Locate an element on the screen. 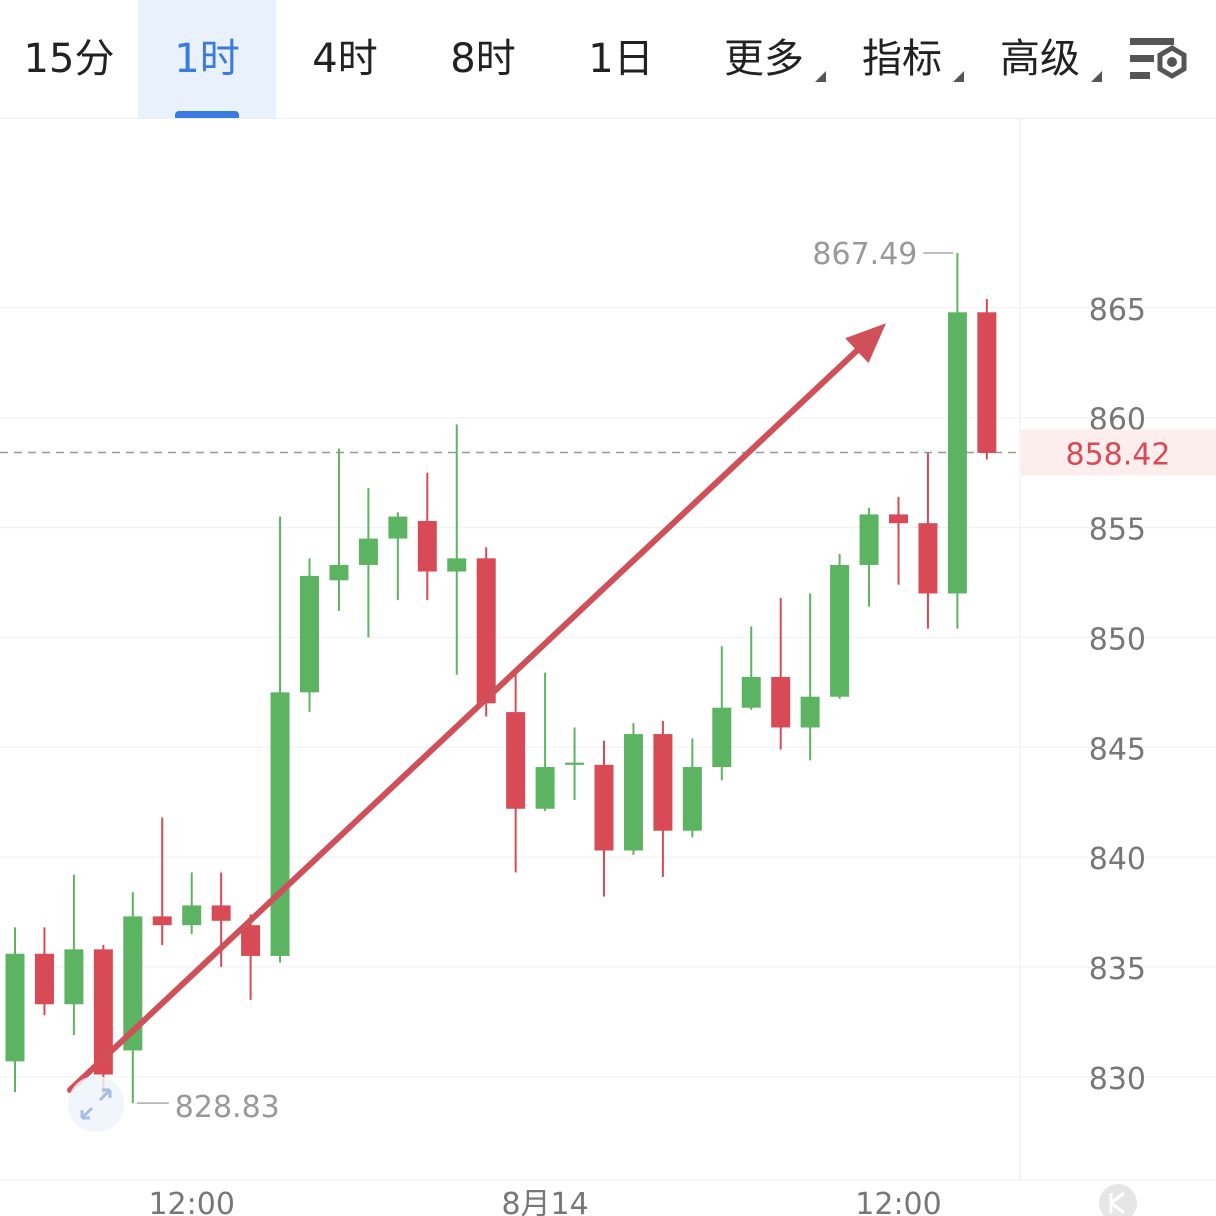 This screenshot has height=1216, width=1216. tab-advanced: 高级 is located at coordinates (1040, 59).